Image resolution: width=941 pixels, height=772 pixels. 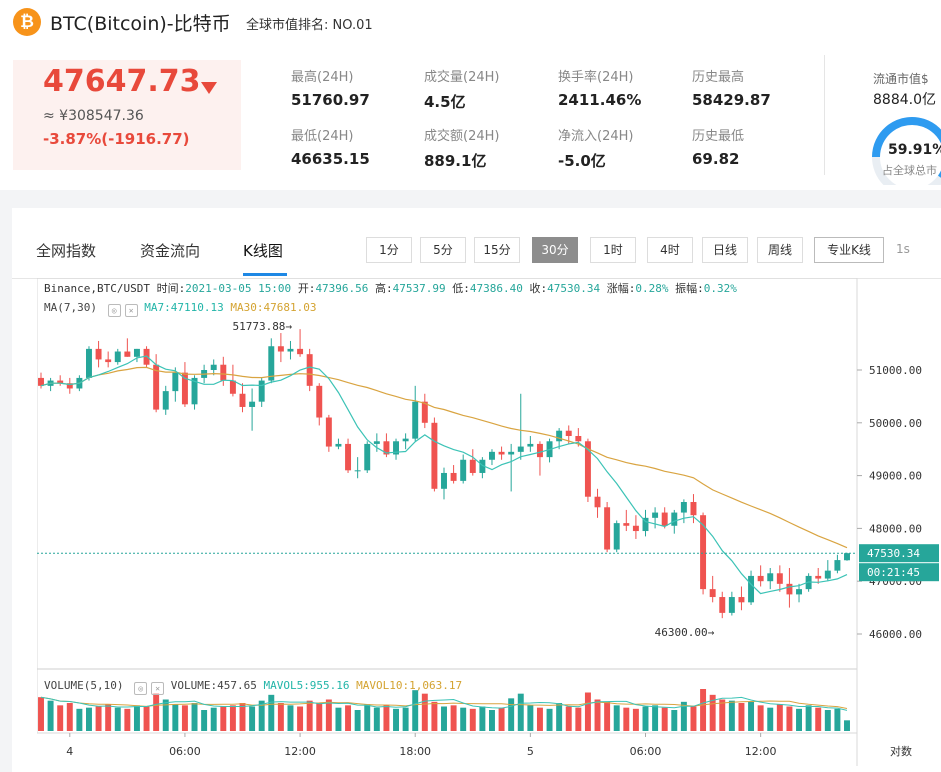 What do you see at coordinates (180, 309) in the screenshot?
I see `ma-legend: MA(7,30) ◎ ✕ MA7:47110.13 MA30:47681.03` at bounding box center [180, 309].